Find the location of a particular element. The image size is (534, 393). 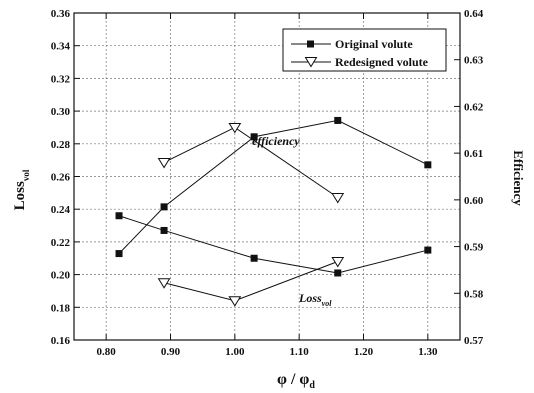

y-right-tick-label: 0.62 is located at coordinates (474, 107).